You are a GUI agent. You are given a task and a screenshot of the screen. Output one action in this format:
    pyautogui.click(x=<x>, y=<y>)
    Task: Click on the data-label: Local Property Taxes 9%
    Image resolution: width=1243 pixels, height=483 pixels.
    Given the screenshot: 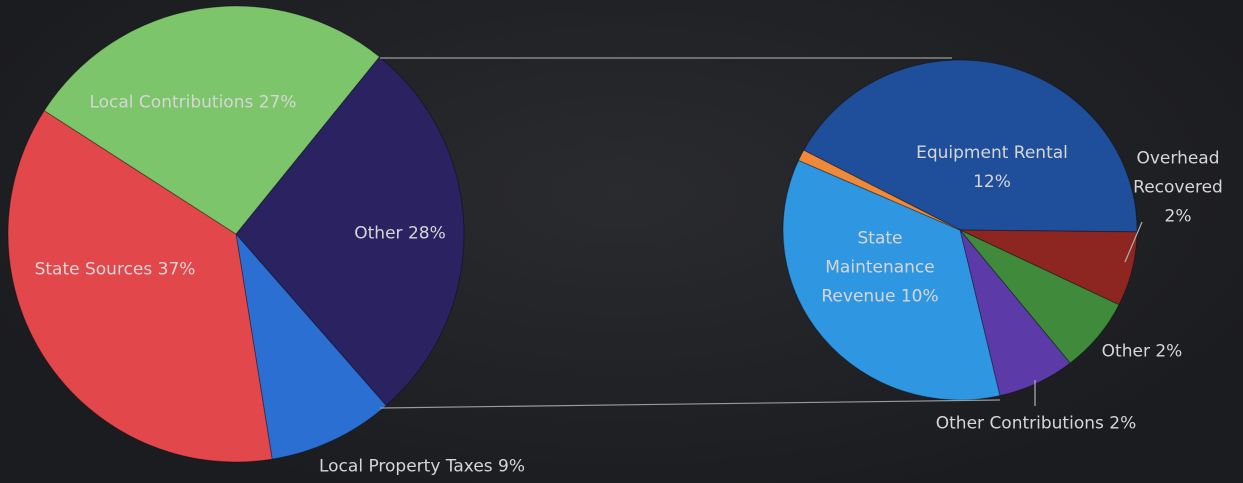 What is the action you would take?
    pyautogui.click(x=422, y=466)
    